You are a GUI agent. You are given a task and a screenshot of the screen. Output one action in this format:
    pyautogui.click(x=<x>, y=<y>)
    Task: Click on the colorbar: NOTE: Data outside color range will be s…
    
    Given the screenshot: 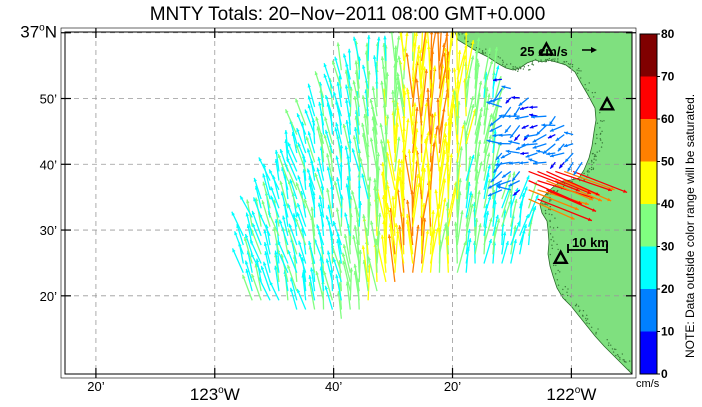 What is the action you would take?
    pyautogui.click(x=666, y=208)
    